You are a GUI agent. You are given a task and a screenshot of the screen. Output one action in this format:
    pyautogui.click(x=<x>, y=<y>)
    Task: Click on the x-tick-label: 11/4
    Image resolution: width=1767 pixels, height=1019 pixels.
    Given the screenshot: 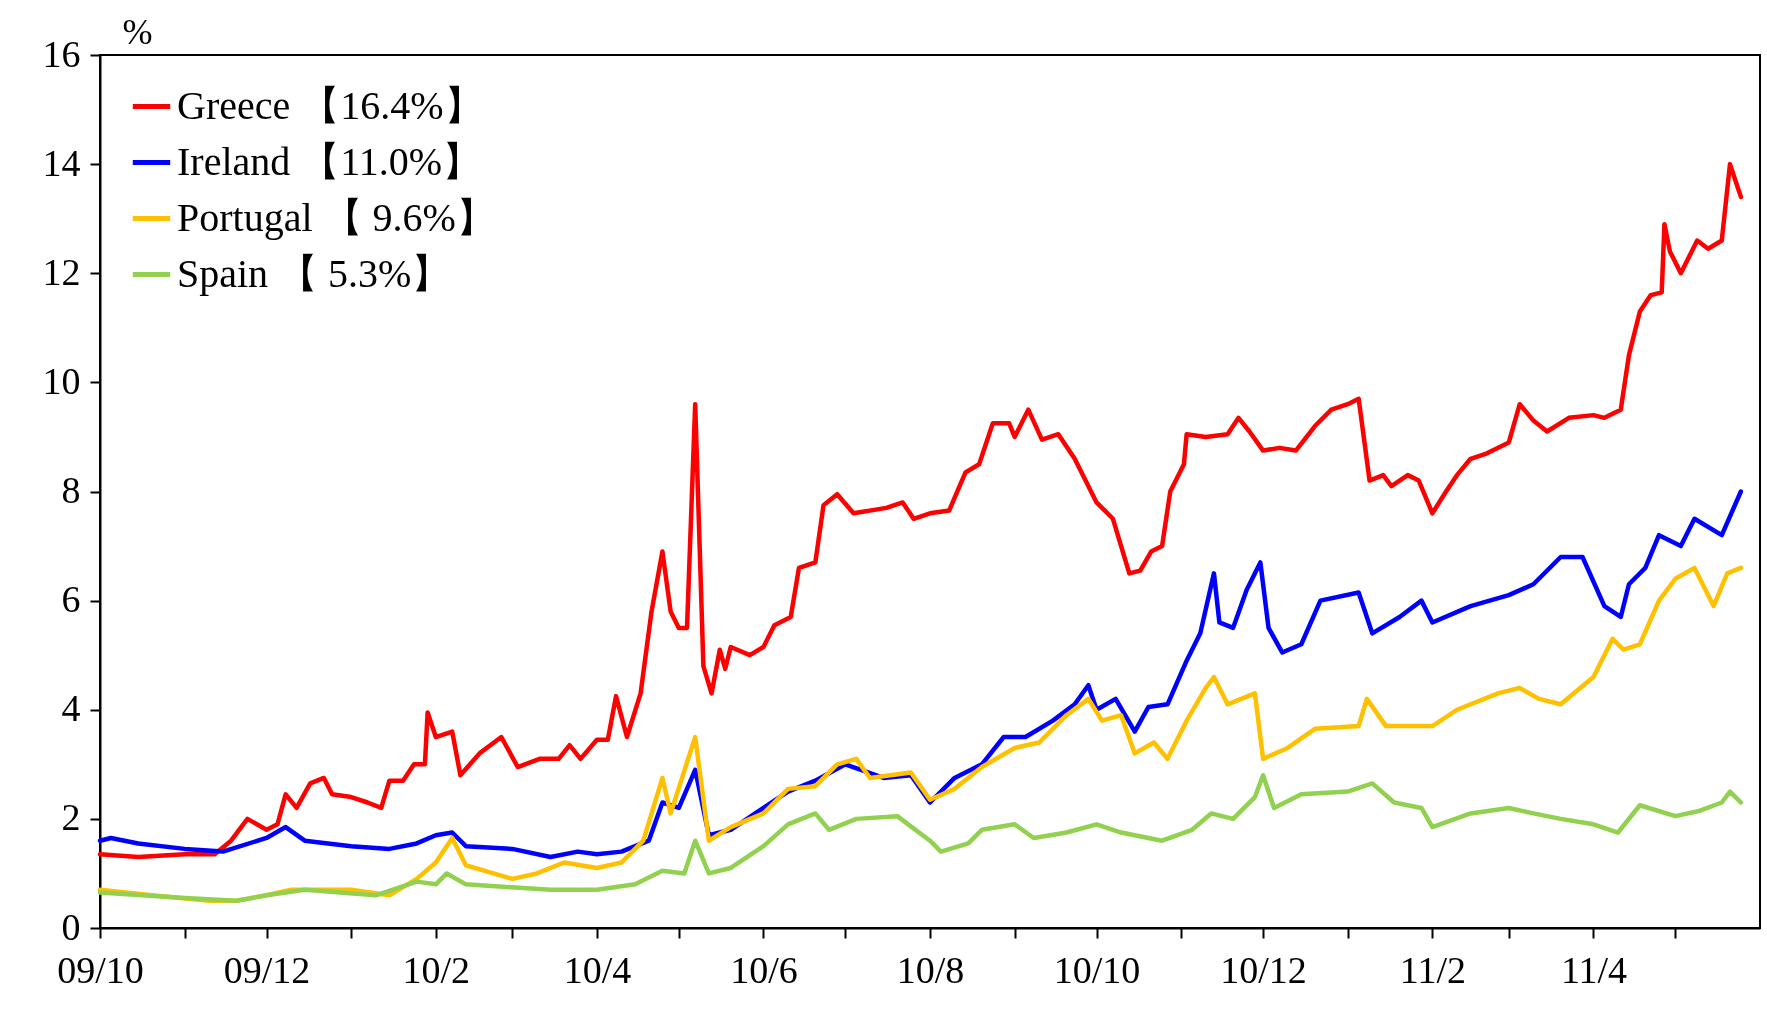 What is the action you would take?
    pyautogui.click(x=1594, y=969)
    